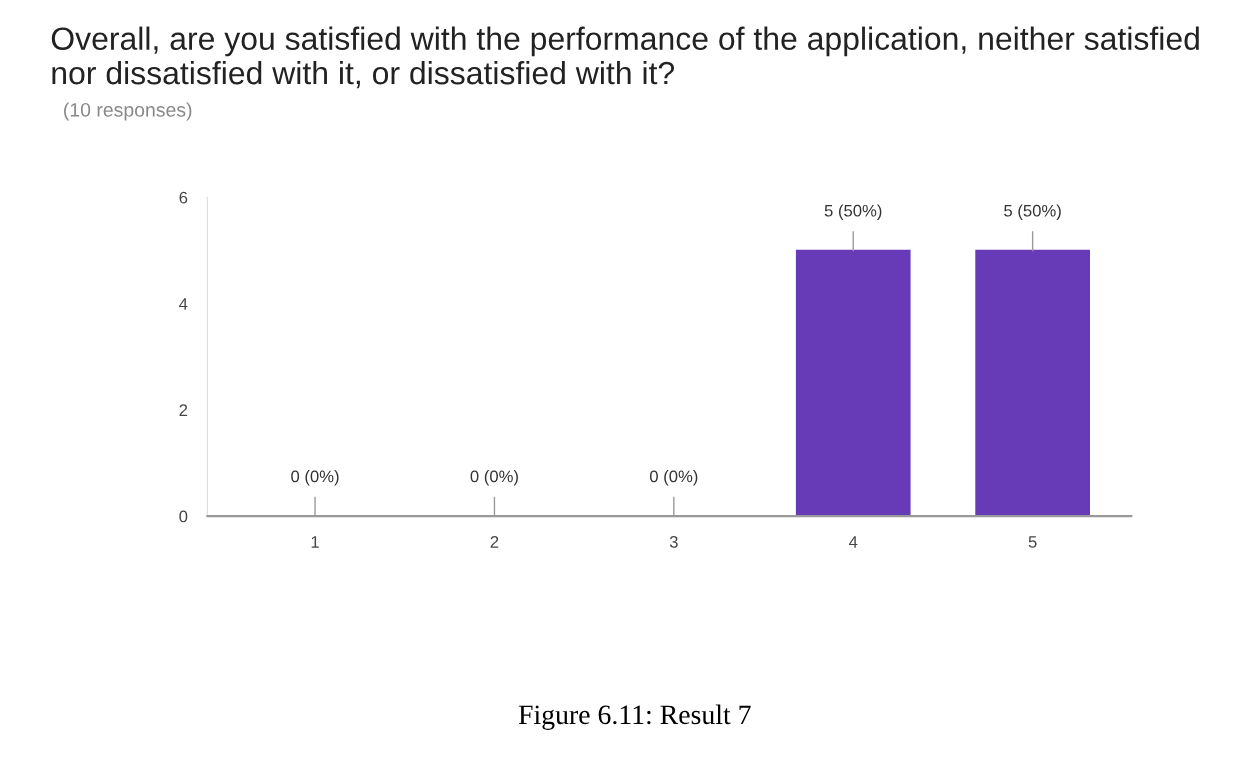  What do you see at coordinates (183, 304) in the screenshot?
I see `y-tick-label: 4` at bounding box center [183, 304].